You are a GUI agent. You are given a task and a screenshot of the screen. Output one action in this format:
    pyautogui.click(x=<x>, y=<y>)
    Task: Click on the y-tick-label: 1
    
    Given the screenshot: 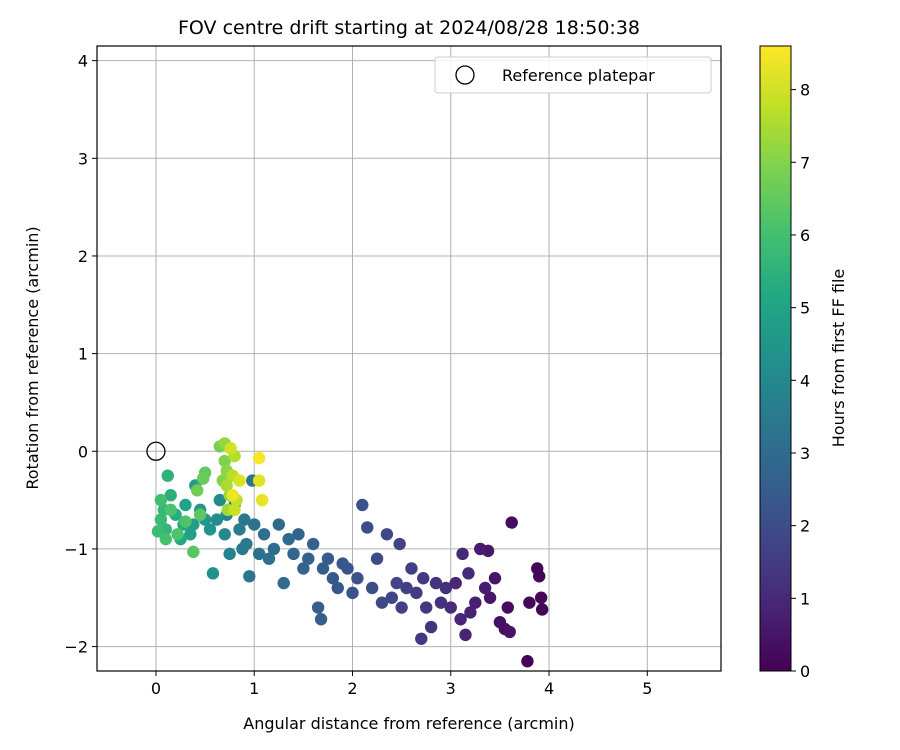 What is the action you would take?
    pyautogui.click(x=83, y=354)
    